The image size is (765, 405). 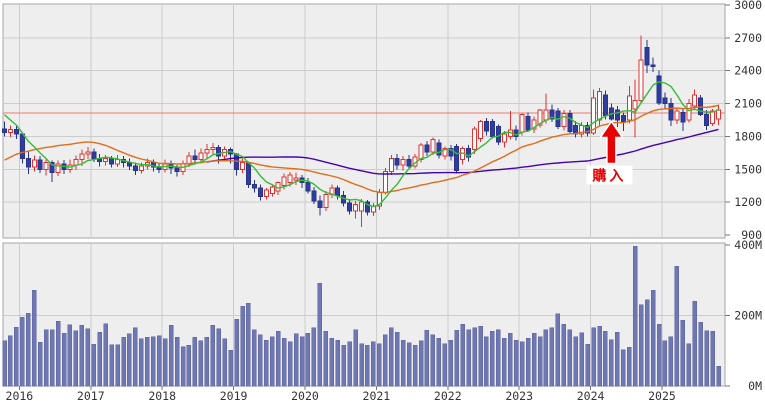 What do you see at coordinates (748, 245) in the screenshot?
I see `volume-tick-label: 400M` at bounding box center [748, 245].